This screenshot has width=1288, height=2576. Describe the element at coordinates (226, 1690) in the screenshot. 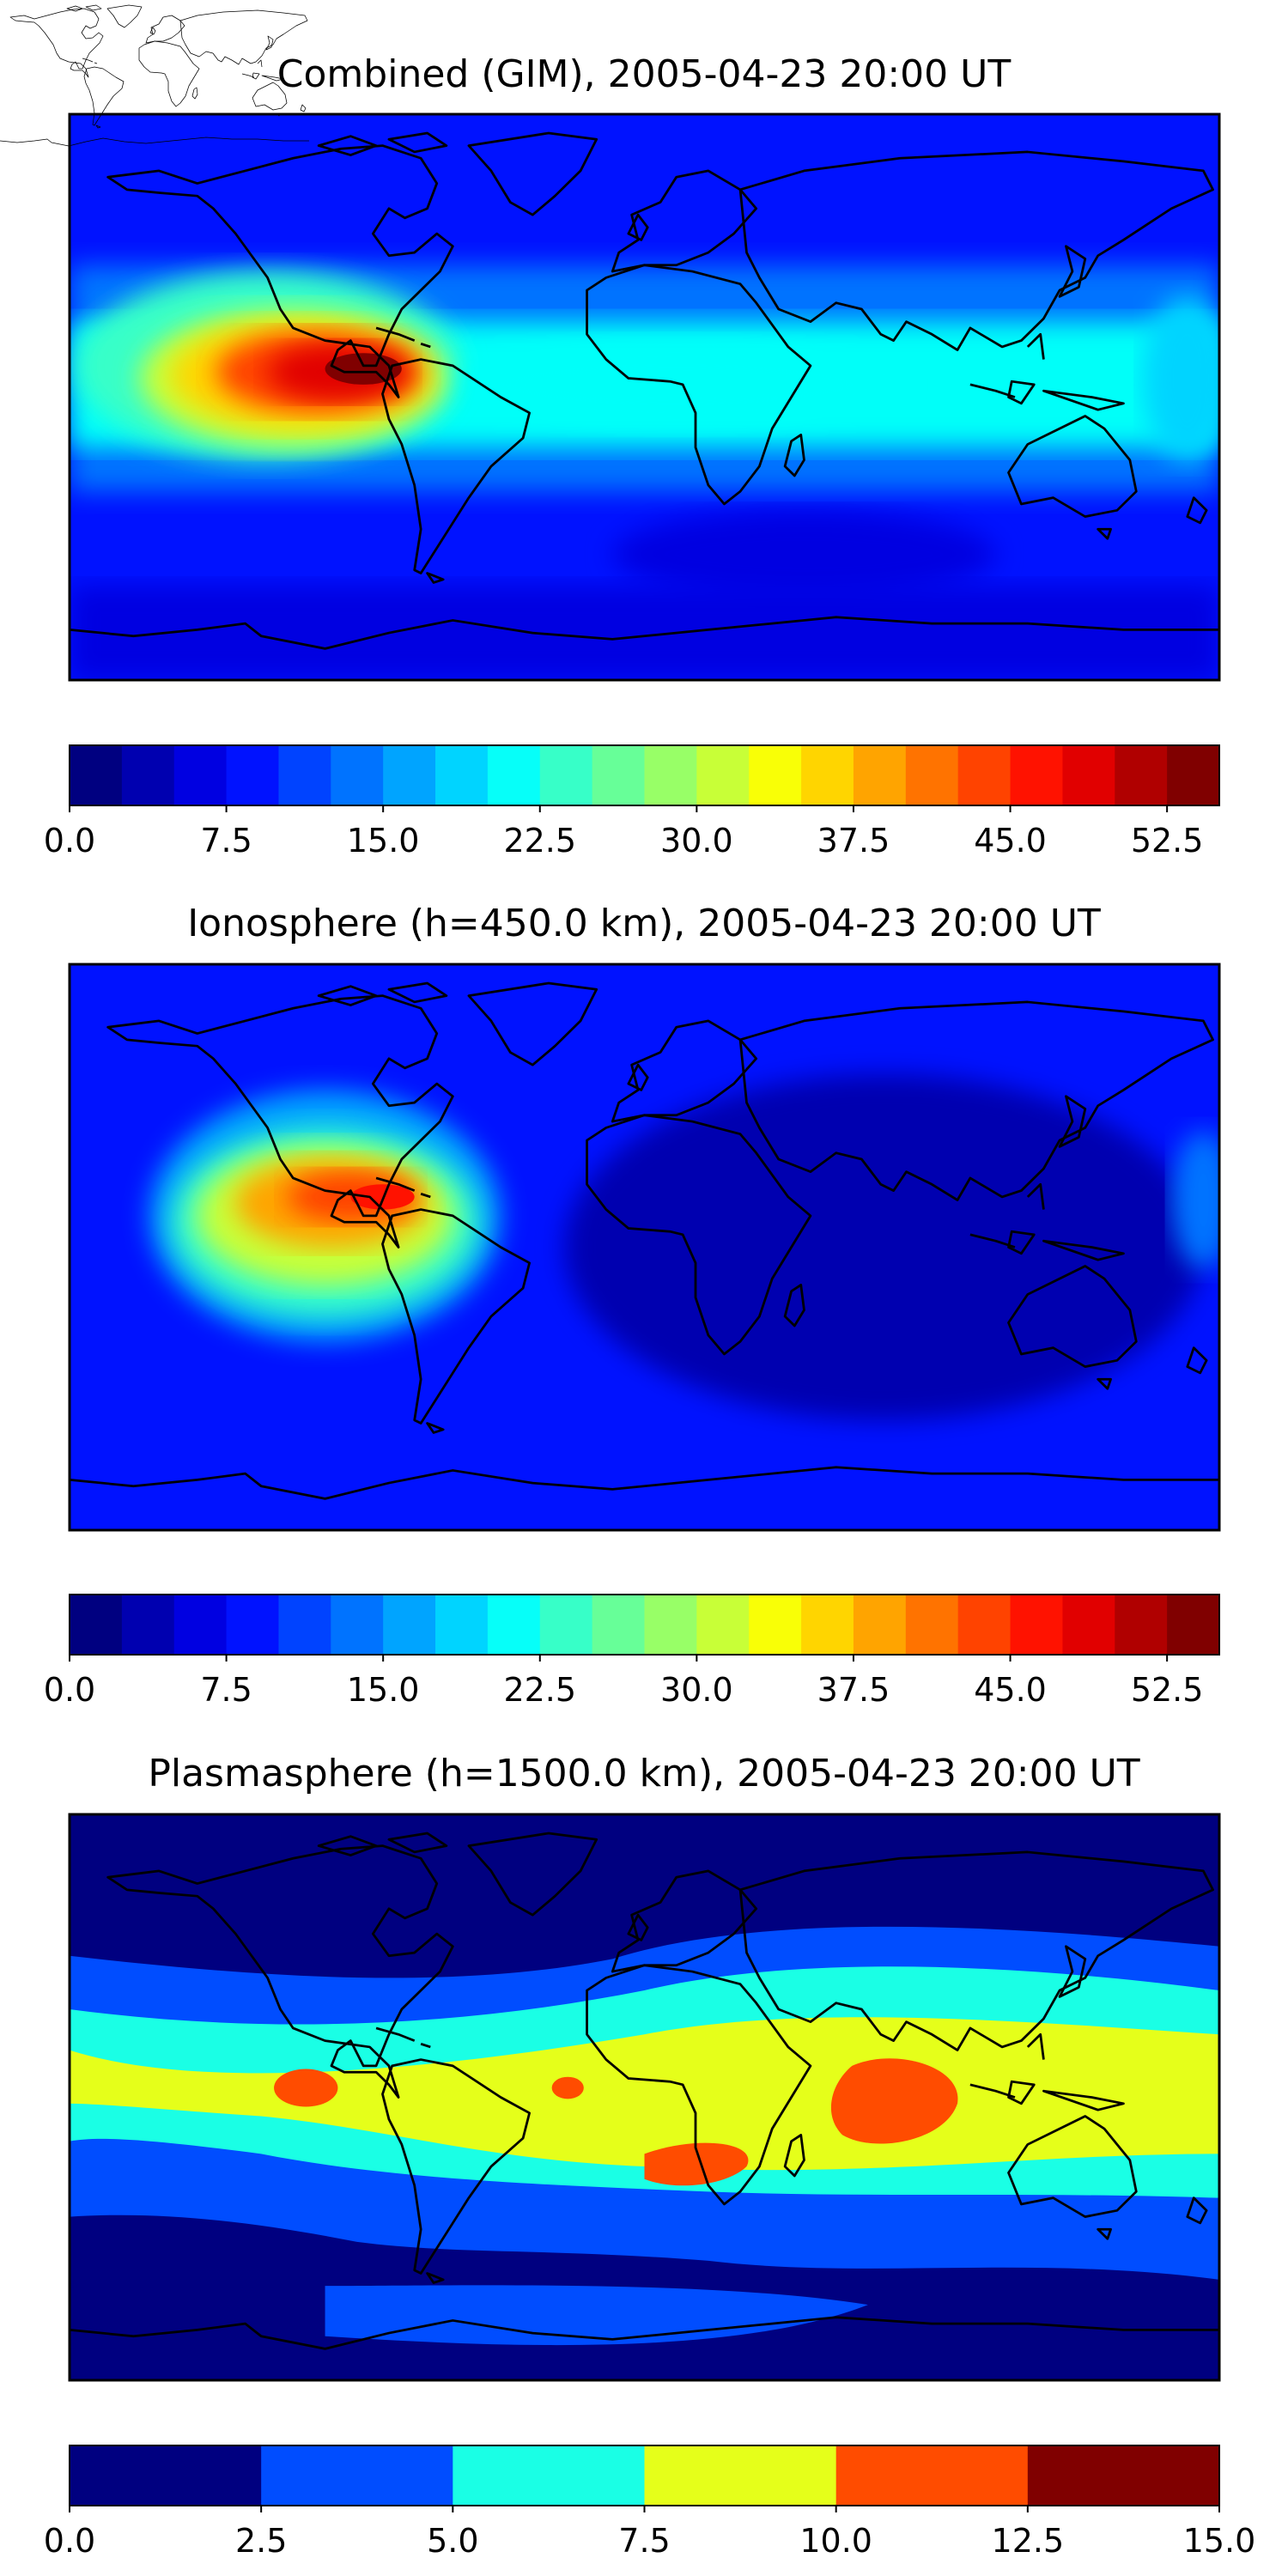

I see `panel-2-colorbar-tick: 7.5` at that location.